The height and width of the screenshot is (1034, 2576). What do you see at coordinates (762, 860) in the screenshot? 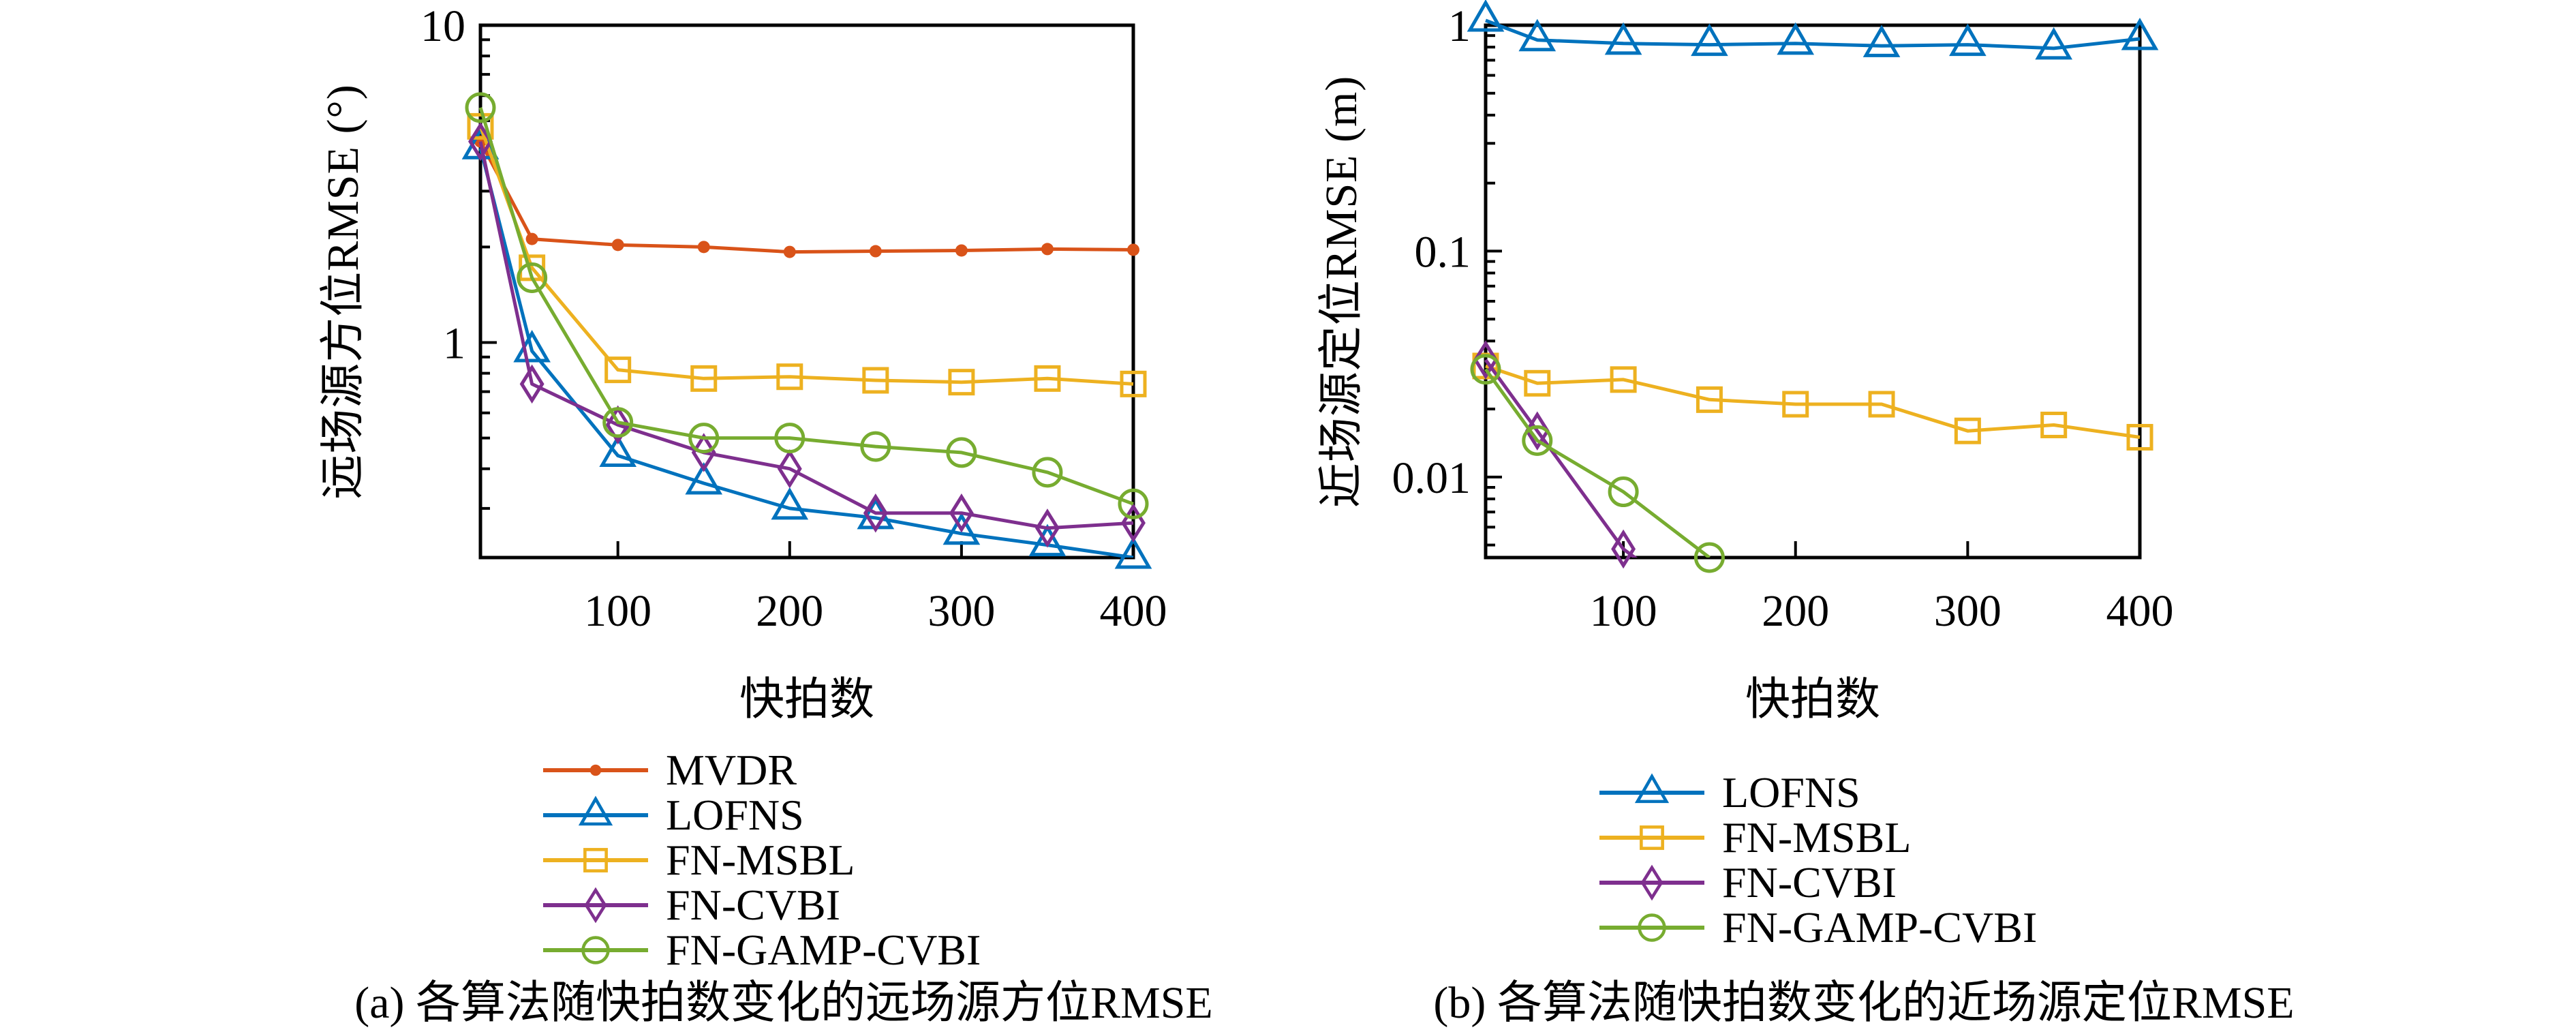
I see `left-legend: MVDR LOFNS FN-MSBL FN-CVBI FN-GAMP-CVBI` at bounding box center [762, 860].